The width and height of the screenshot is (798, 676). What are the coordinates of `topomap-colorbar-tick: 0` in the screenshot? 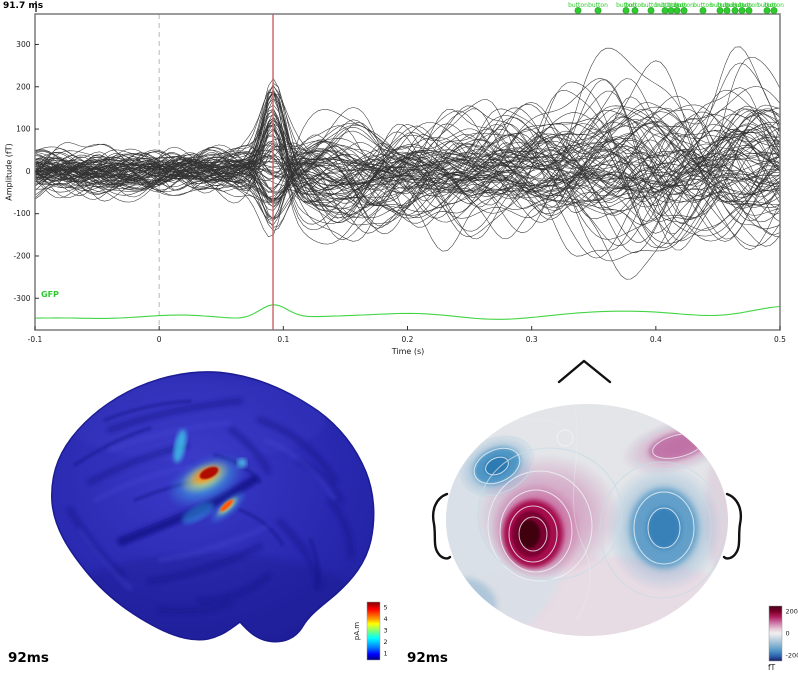 It's located at (788, 634).